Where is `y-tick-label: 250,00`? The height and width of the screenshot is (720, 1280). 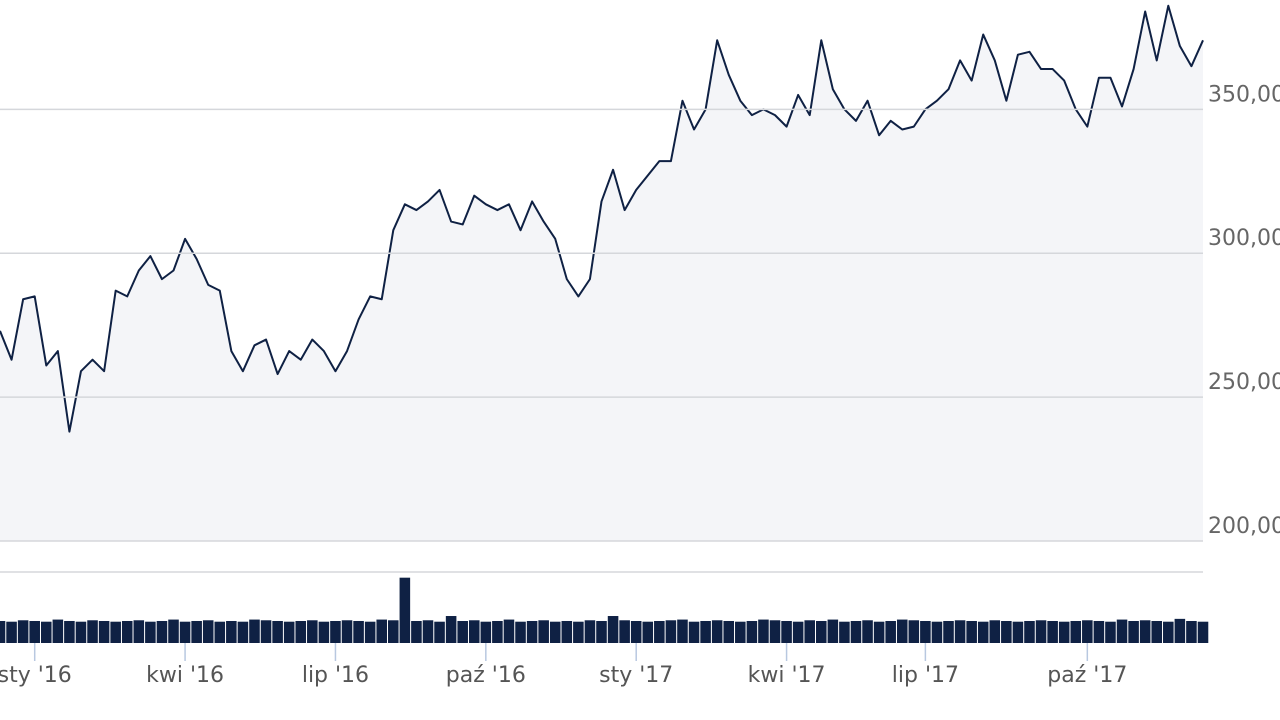 y-tick-label: 250,00 is located at coordinates (1244, 382).